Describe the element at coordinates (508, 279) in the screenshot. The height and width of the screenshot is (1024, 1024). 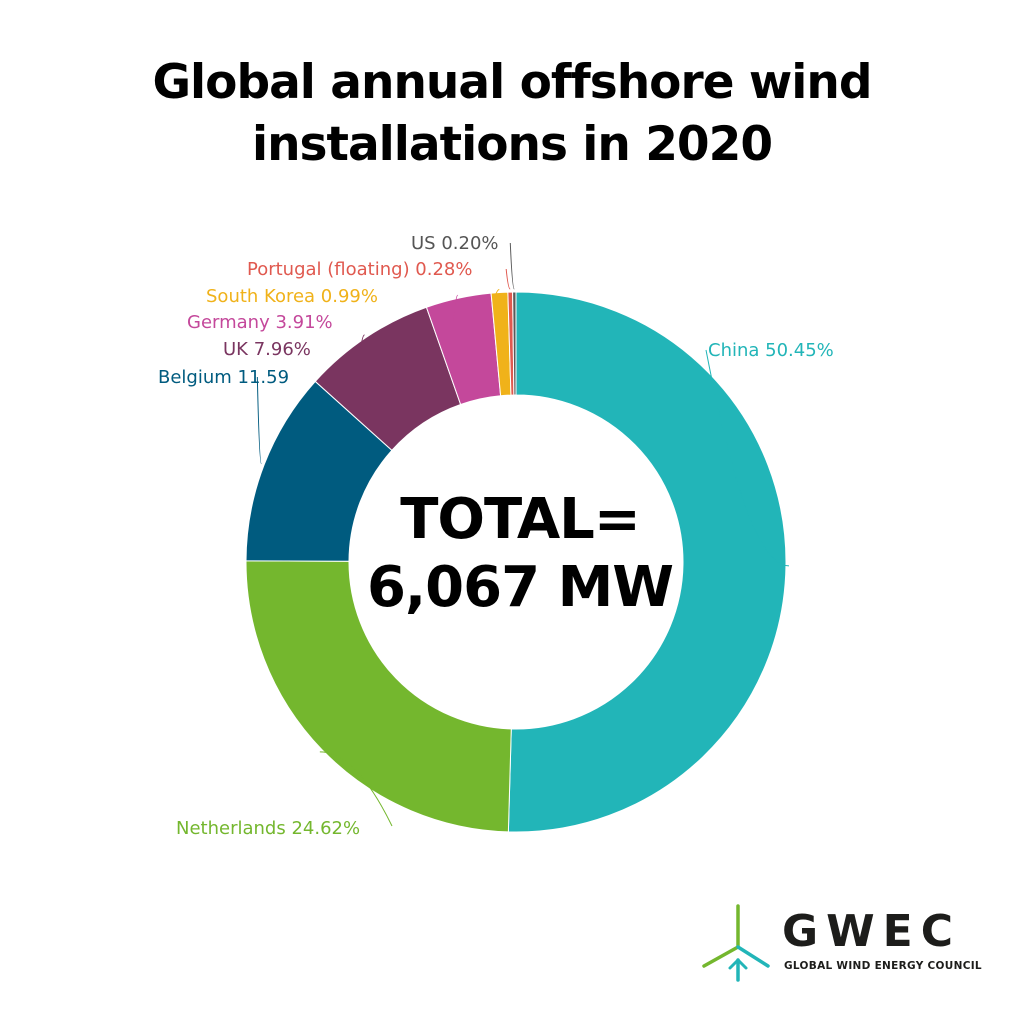
I see `leader-line-portugal` at that location.